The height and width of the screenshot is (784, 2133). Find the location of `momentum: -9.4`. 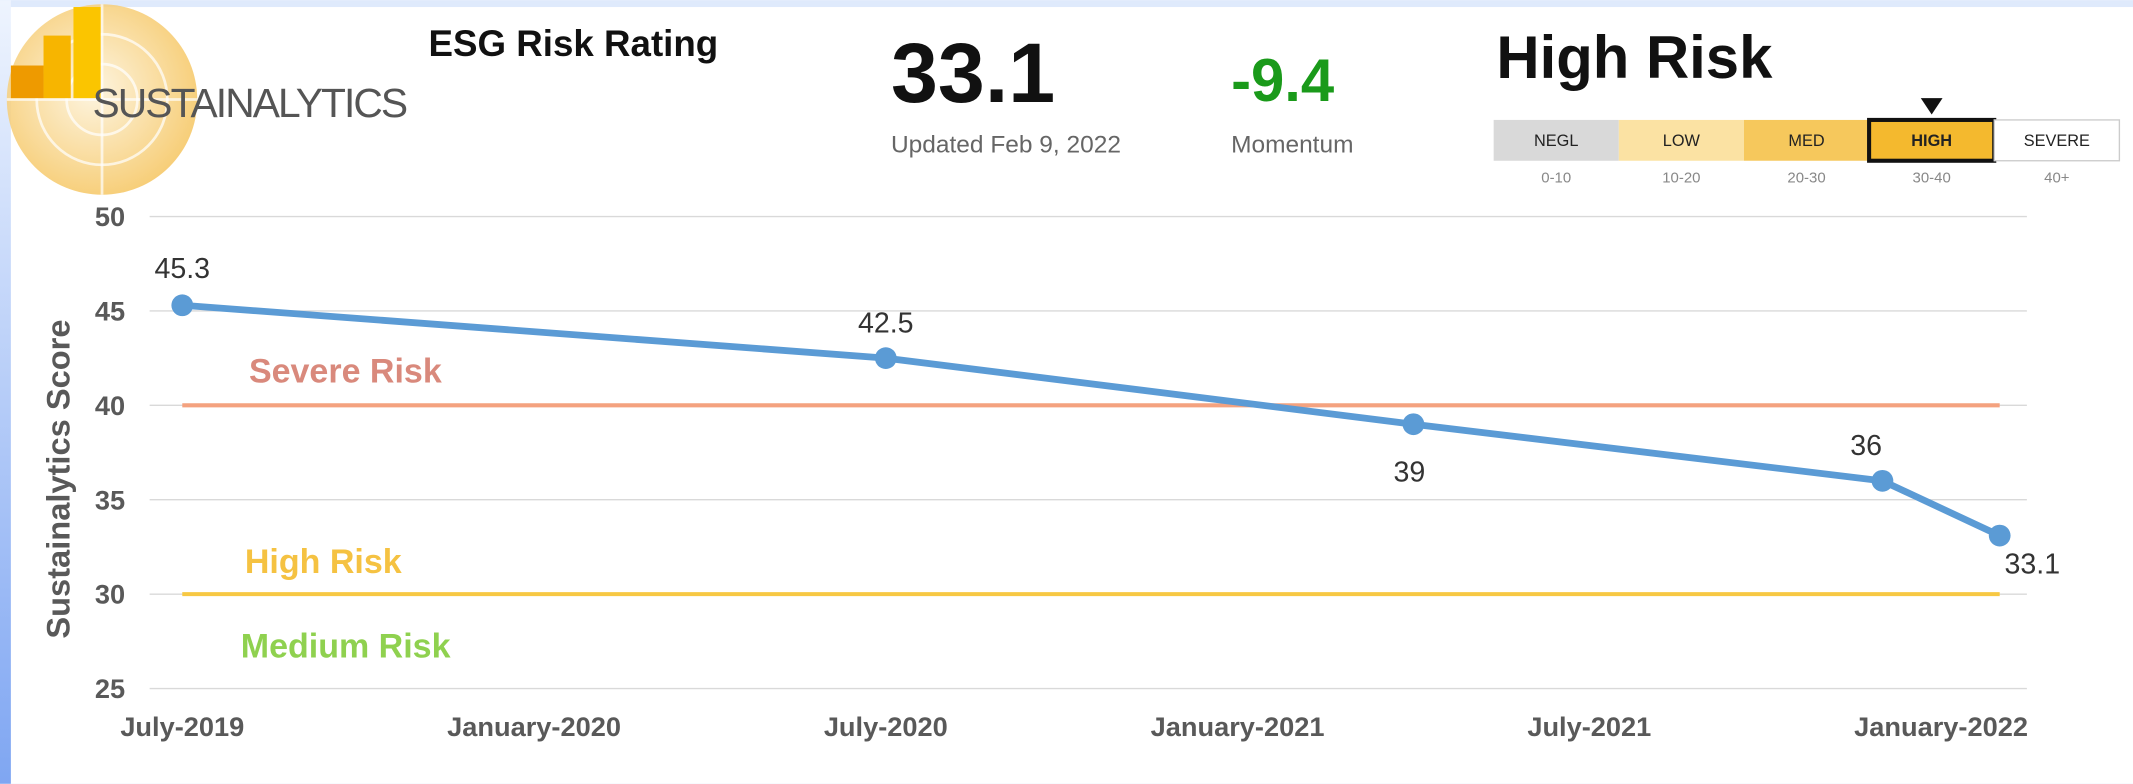

momentum: -9.4 is located at coordinates (1282, 80).